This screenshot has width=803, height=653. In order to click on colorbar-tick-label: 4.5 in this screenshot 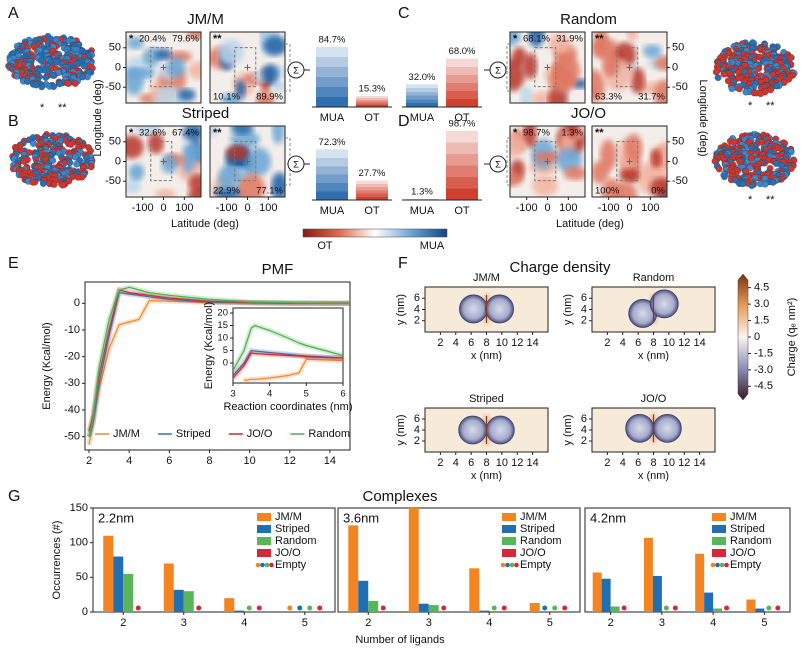, I will do `click(761, 288)`.